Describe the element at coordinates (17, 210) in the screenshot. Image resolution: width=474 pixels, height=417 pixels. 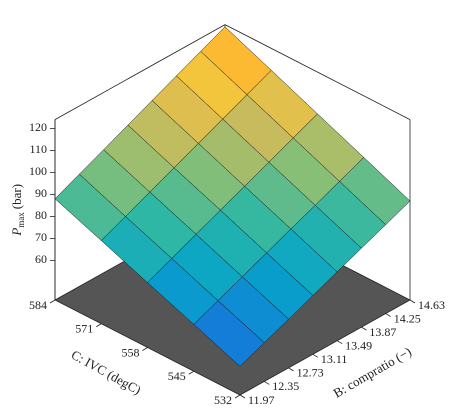
I see `z-axis-label: Pmax (bar)` at that location.